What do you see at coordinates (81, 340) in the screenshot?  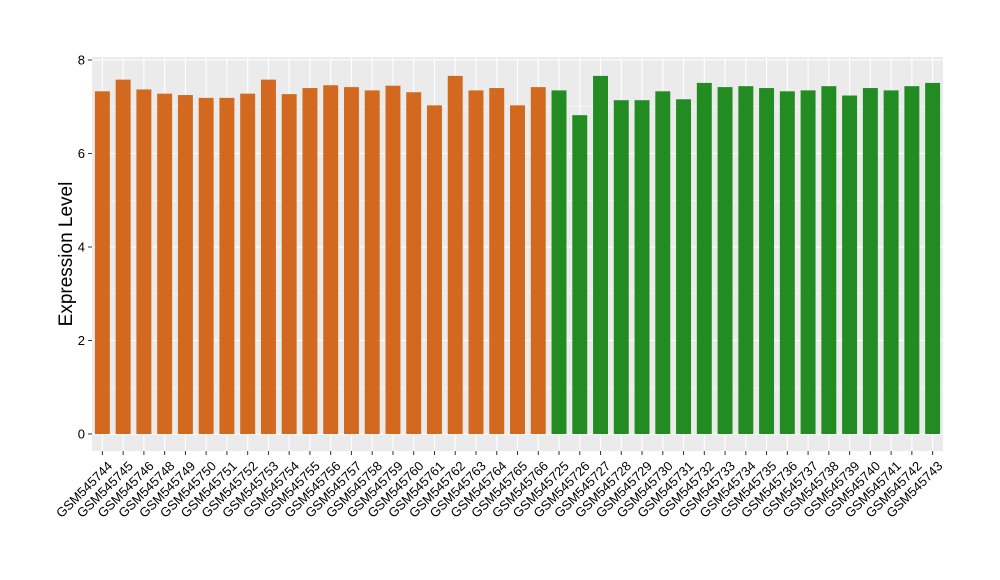 I see `y-tick-label: 2` at bounding box center [81, 340].